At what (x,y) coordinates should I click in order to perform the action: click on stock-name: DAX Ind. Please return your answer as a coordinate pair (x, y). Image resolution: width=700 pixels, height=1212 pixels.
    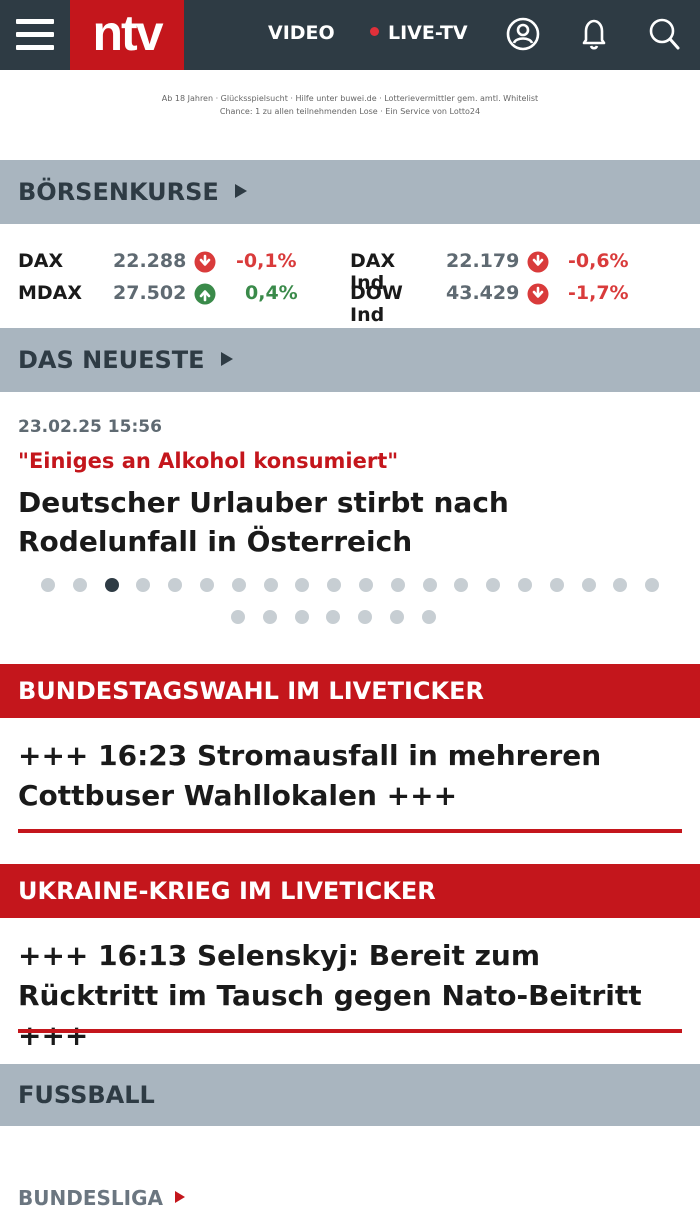
    Looking at the image, I should click on (373, 272).